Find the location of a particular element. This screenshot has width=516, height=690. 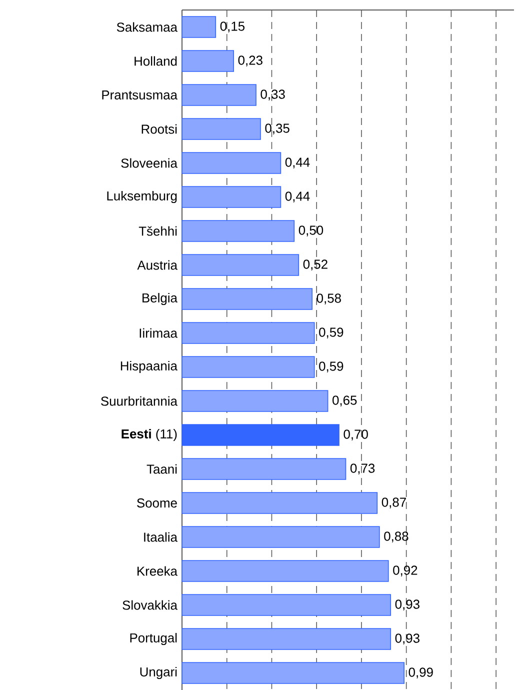

y-tick-label: Portugal is located at coordinates (153, 639).